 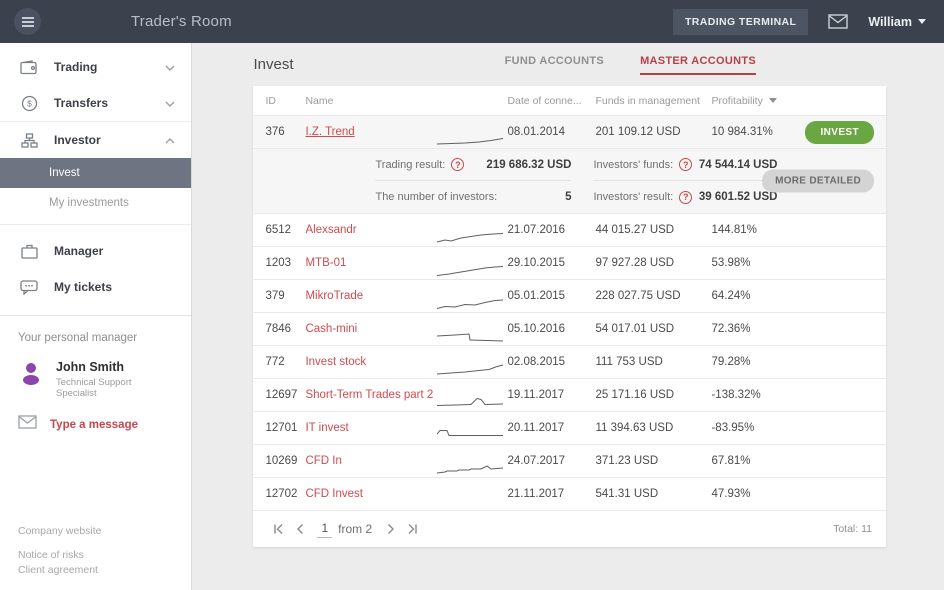 I want to click on tab-master-accounts: MASTER ACCOUNTS, so click(x=698, y=65).